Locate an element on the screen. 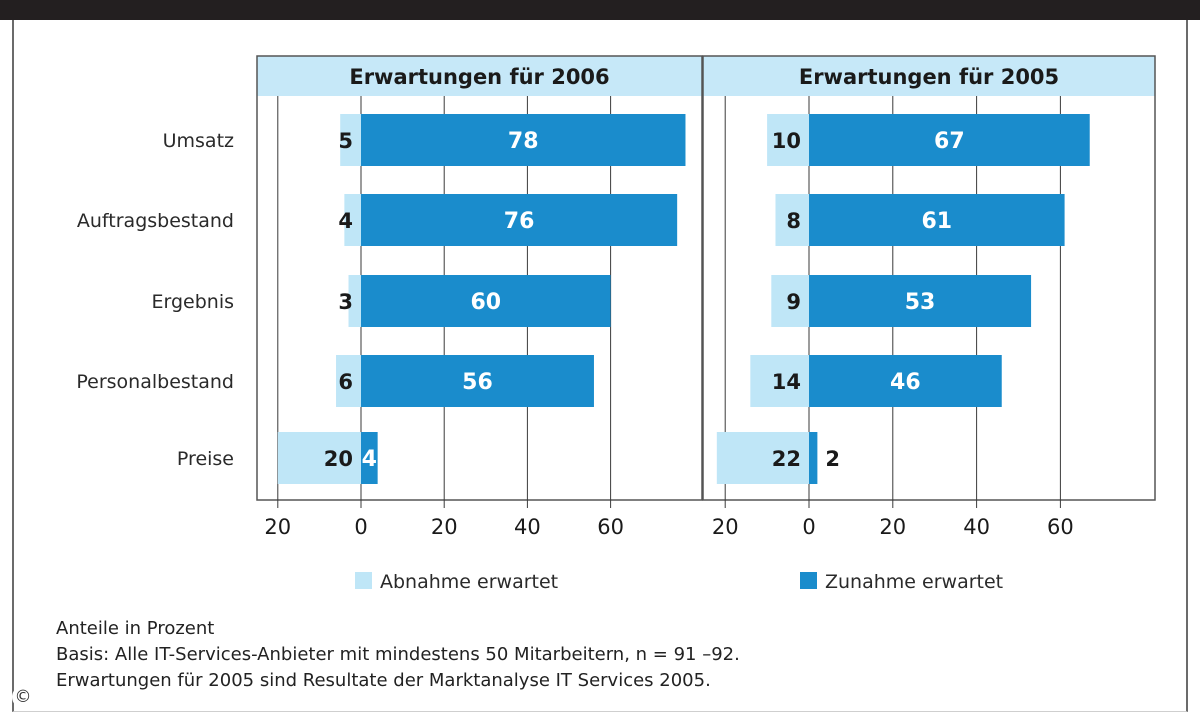 The image size is (1200, 720). tick-label-1-4: 60 is located at coordinates (1060, 527).